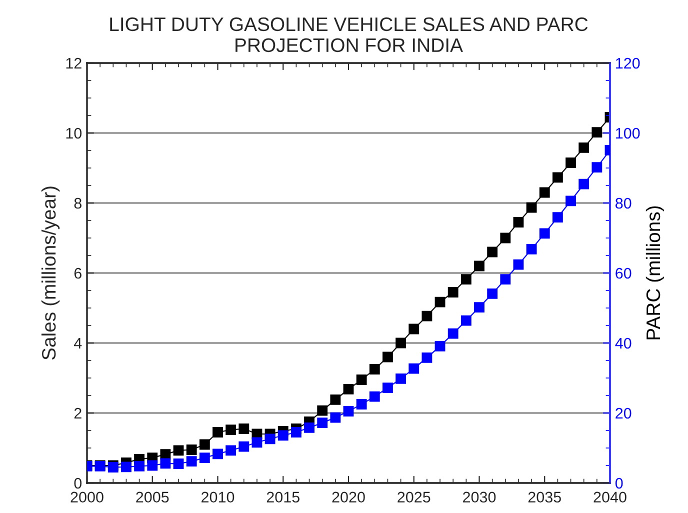 The height and width of the screenshot is (513, 688). I want to click on y-tick-label: 8, so click(78, 203).